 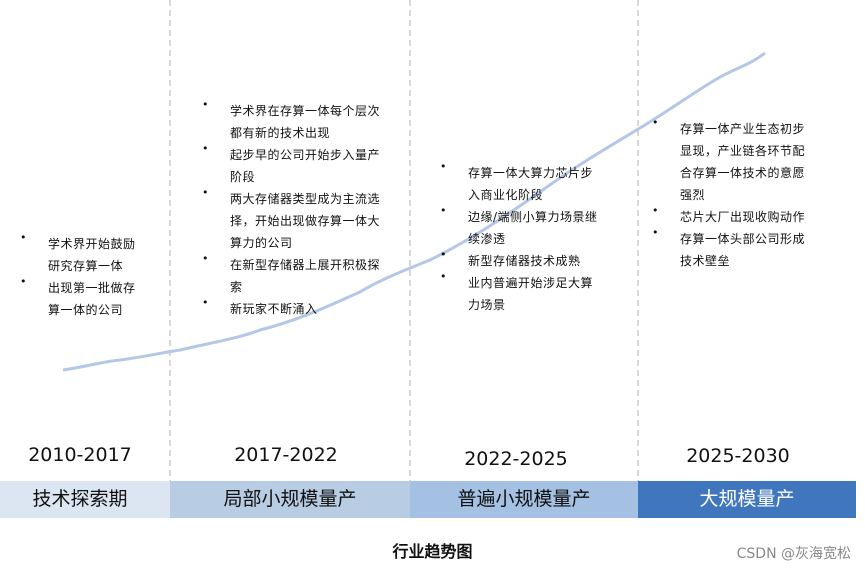 What do you see at coordinates (80, 499) in the screenshot?
I see `stage: 技术探索期` at bounding box center [80, 499].